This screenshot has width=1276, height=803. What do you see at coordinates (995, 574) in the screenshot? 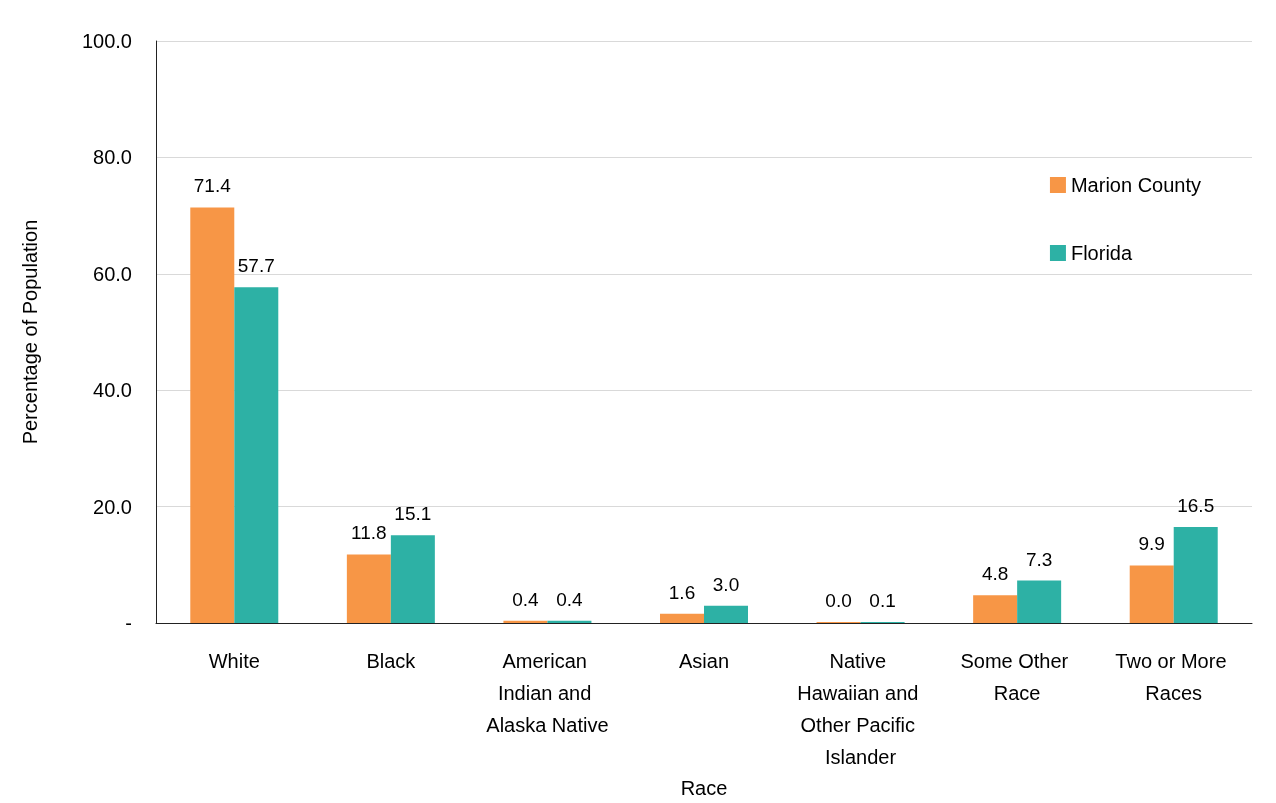
I see `data-label: 4.8` at bounding box center [995, 574].